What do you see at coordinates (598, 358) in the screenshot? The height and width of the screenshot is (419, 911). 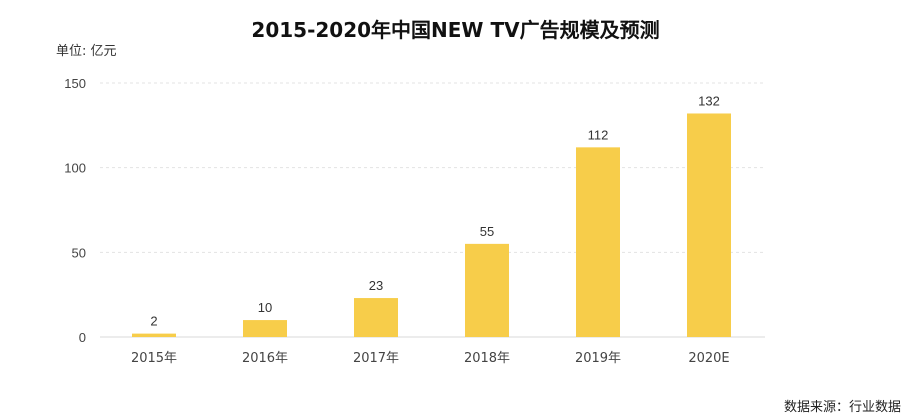 I see `x-tick-label: 2019年` at bounding box center [598, 358].